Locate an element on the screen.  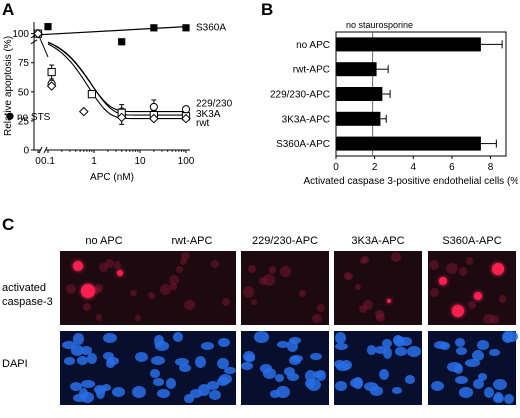
x-tick-label: 8 is located at coordinates (491, 167).